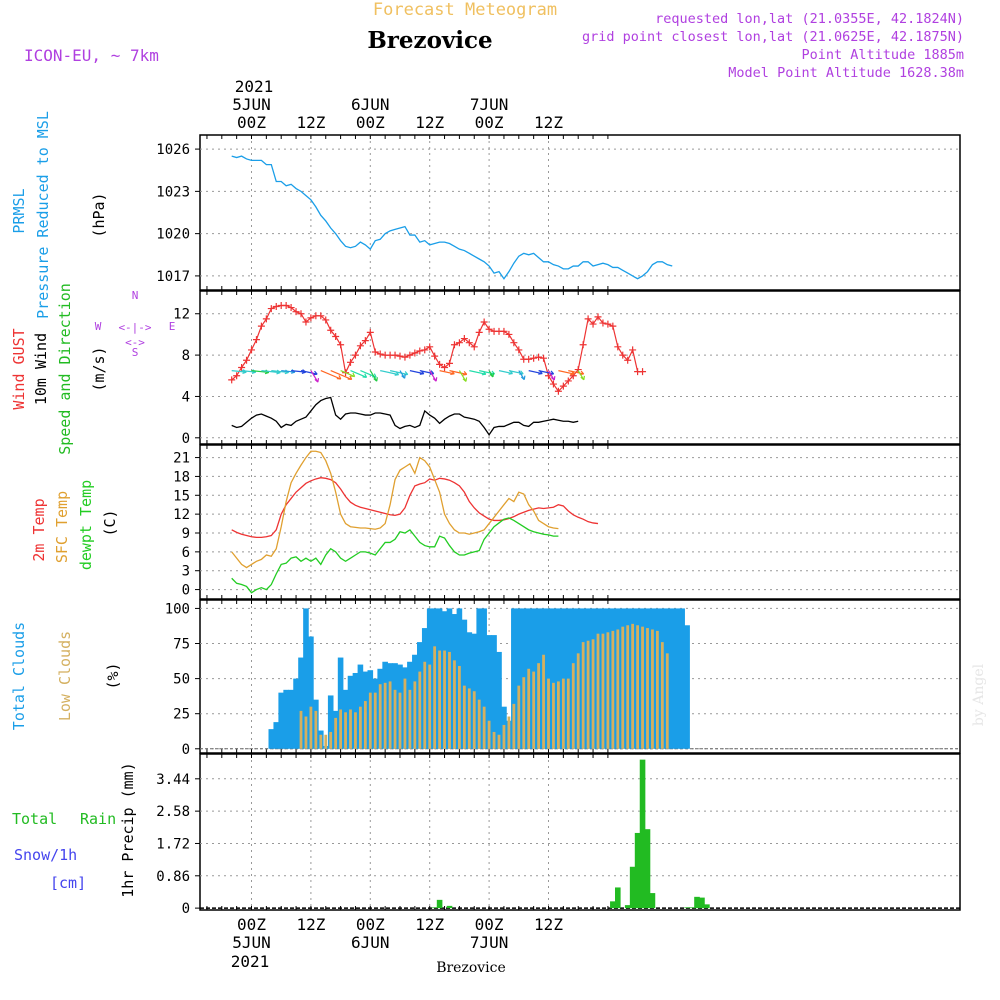 This screenshot has height=1000, width=1000. What do you see at coordinates (548, 924) in the screenshot?
I see `bottom-time-label: 12Z` at bounding box center [548, 924].